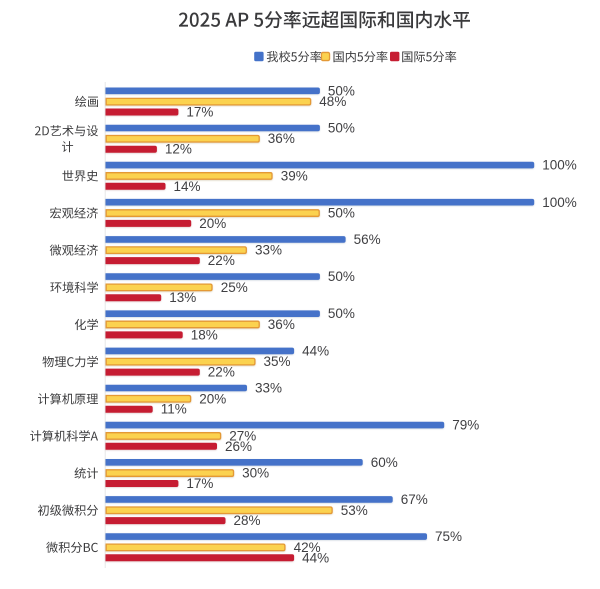  I want to click on svg-text: 79%, so click(465, 425).